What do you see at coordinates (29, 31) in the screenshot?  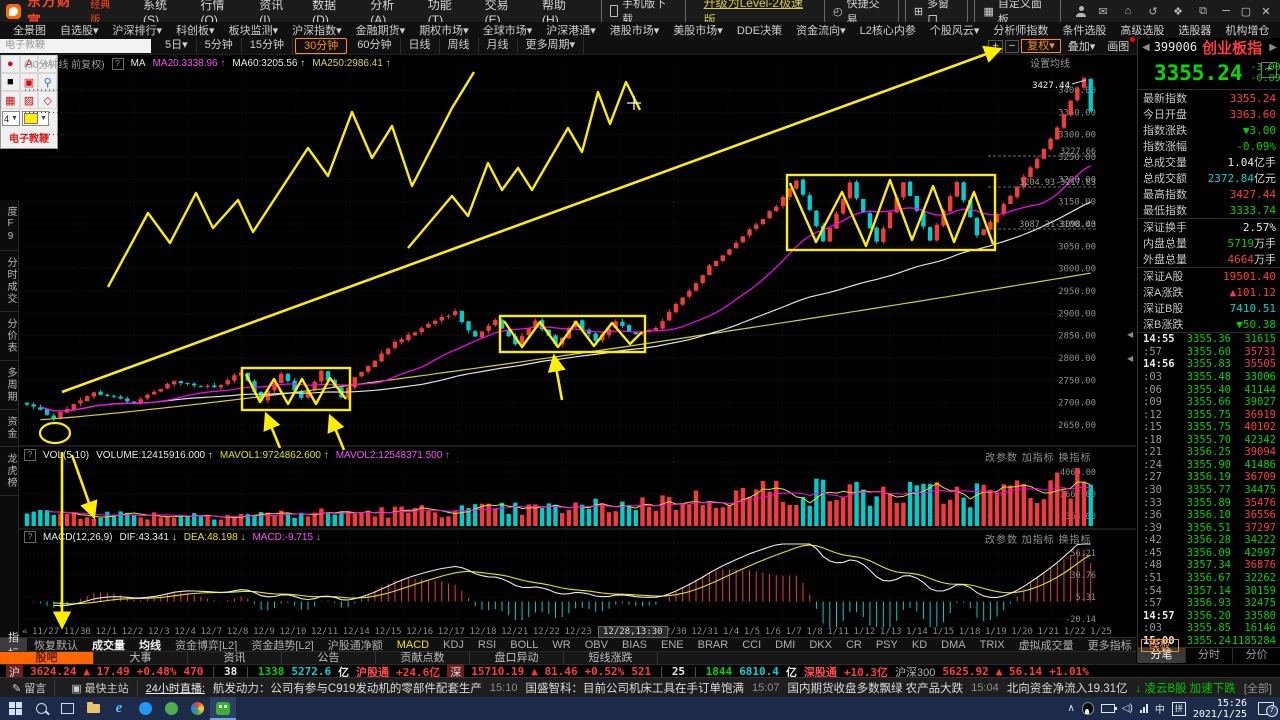 I see `nav-item-0: 全景图` at bounding box center [29, 31].